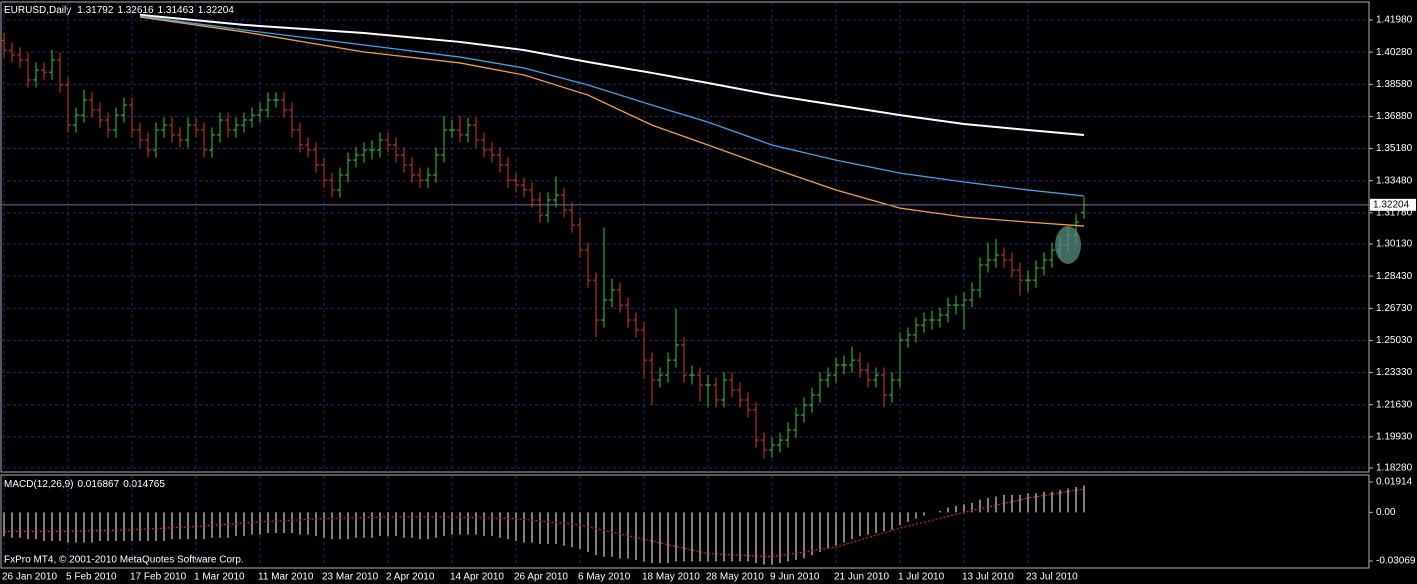 The image size is (1417, 584). Describe the element at coordinates (1394, 148) in the screenshot. I see `y-tick-label: 1.35180` at that location.